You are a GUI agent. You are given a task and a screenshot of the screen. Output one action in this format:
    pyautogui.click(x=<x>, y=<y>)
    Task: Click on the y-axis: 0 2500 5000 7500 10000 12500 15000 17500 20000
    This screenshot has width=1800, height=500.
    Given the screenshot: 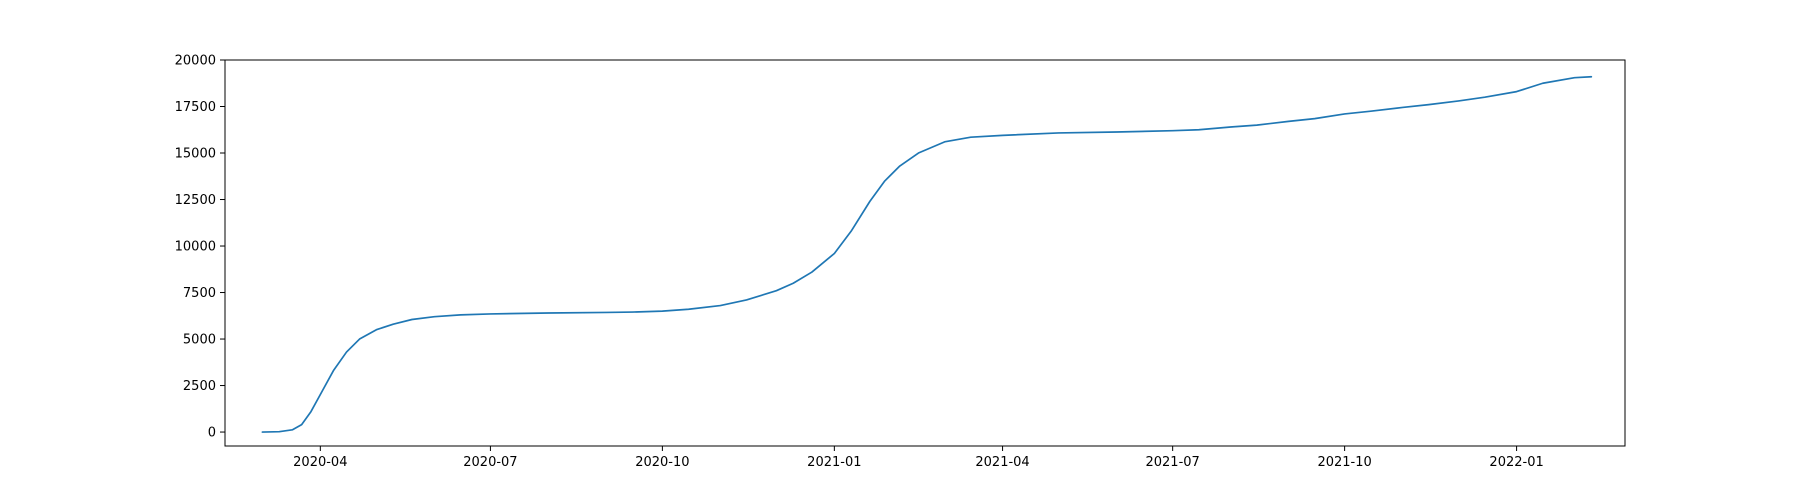 What is the action you would take?
    pyautogui.click(x=200, y=247)
    